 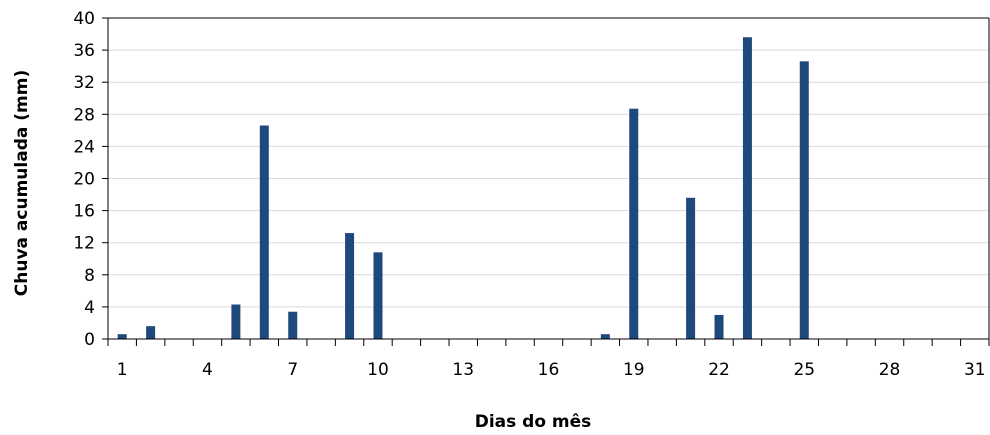 I want to click on y-tick-label-40: 40, so click(x=84, y=19).